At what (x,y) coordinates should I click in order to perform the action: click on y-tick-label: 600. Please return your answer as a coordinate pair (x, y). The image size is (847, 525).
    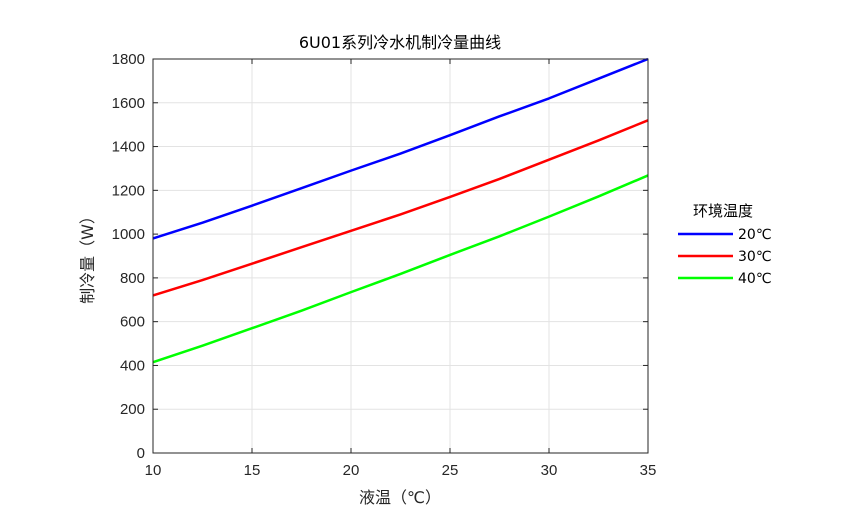
    Looking at the image, I should click on (132, 322).